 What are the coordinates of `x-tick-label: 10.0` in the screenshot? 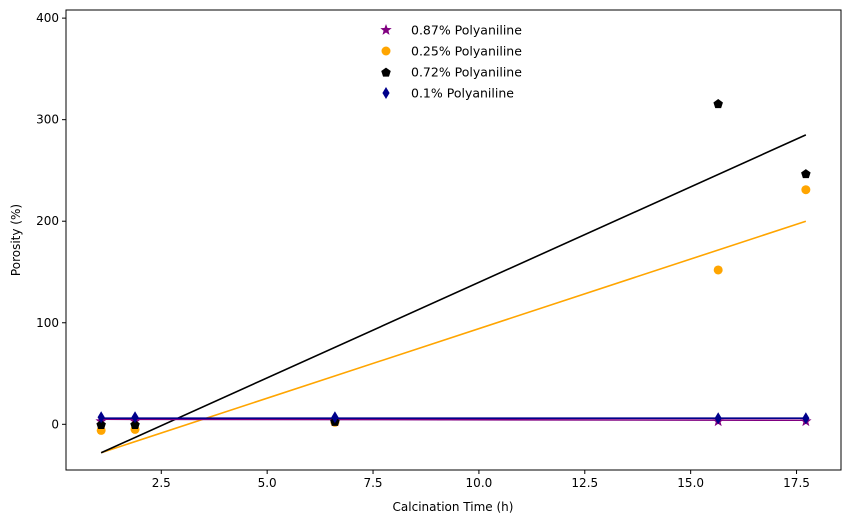 It's located at (479, 483).